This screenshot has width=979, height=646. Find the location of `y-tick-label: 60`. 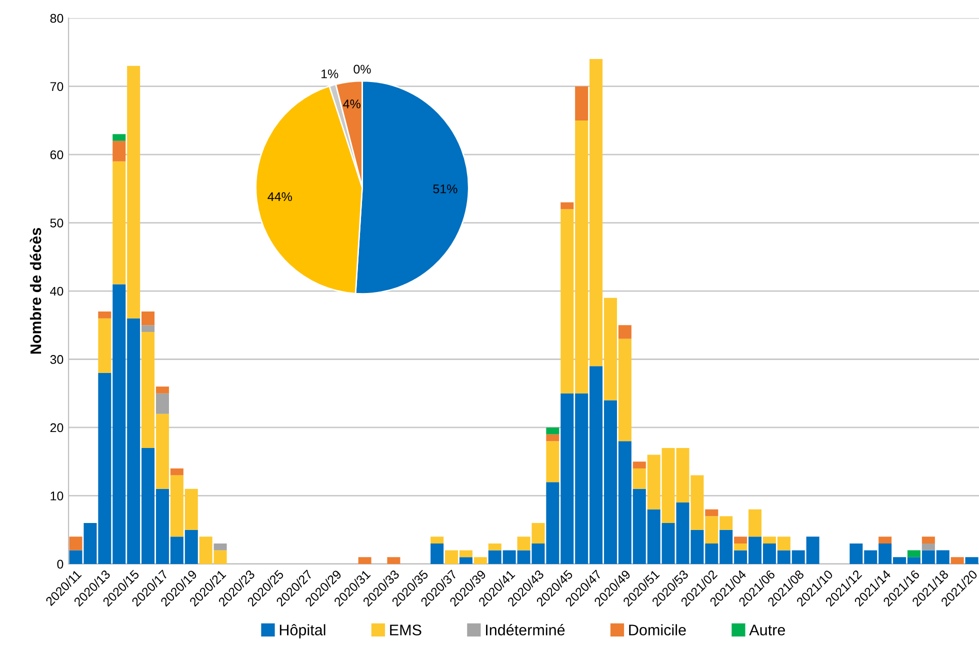

y-tick-label: 60 is located at coordinates (57, 155).